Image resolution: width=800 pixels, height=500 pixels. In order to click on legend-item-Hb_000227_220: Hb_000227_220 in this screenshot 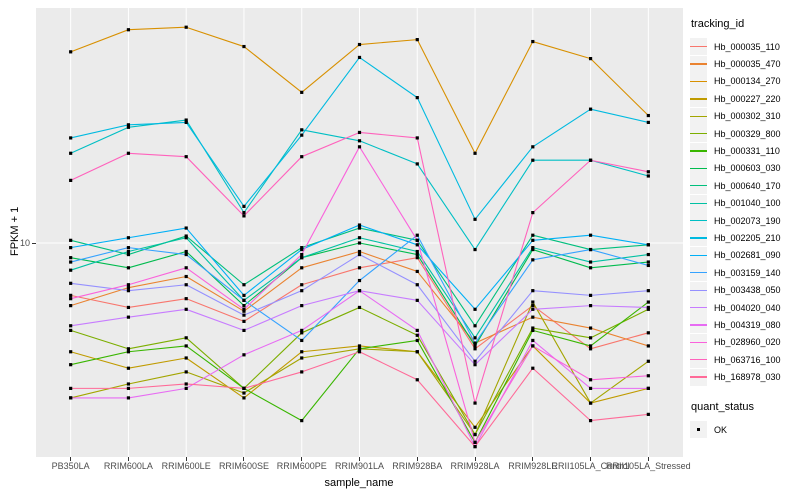, I will do `click(735, 99)`.